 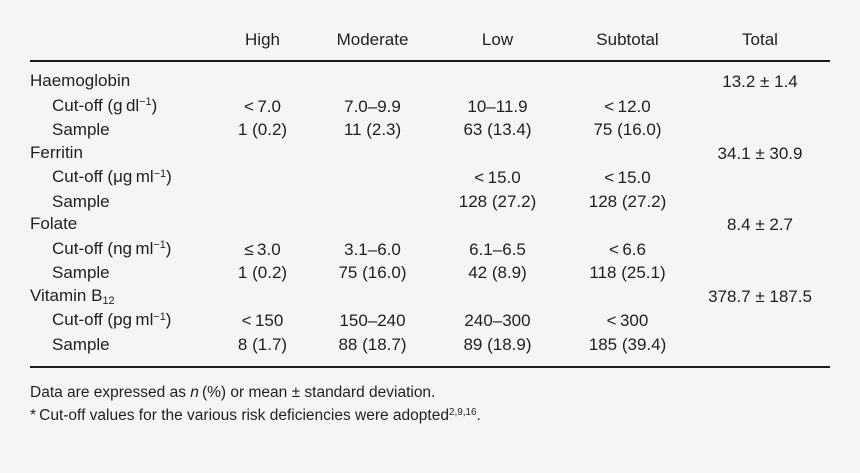 What do you see at coordinates (497, 320) in the screenshot?
I see `cell-low: 240–300` at bounding box center [497, 320].